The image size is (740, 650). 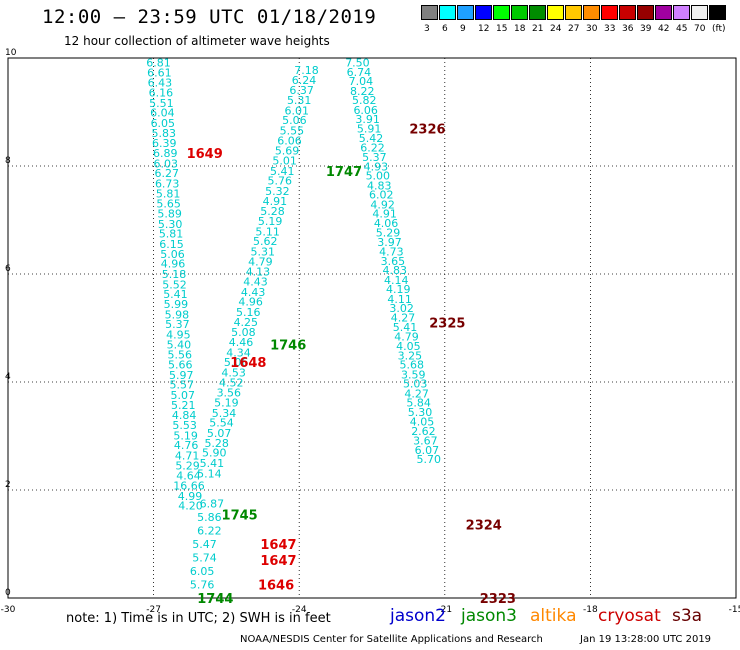 I want to click on wave-height-point: 8.22, so click(x=362, y=91).